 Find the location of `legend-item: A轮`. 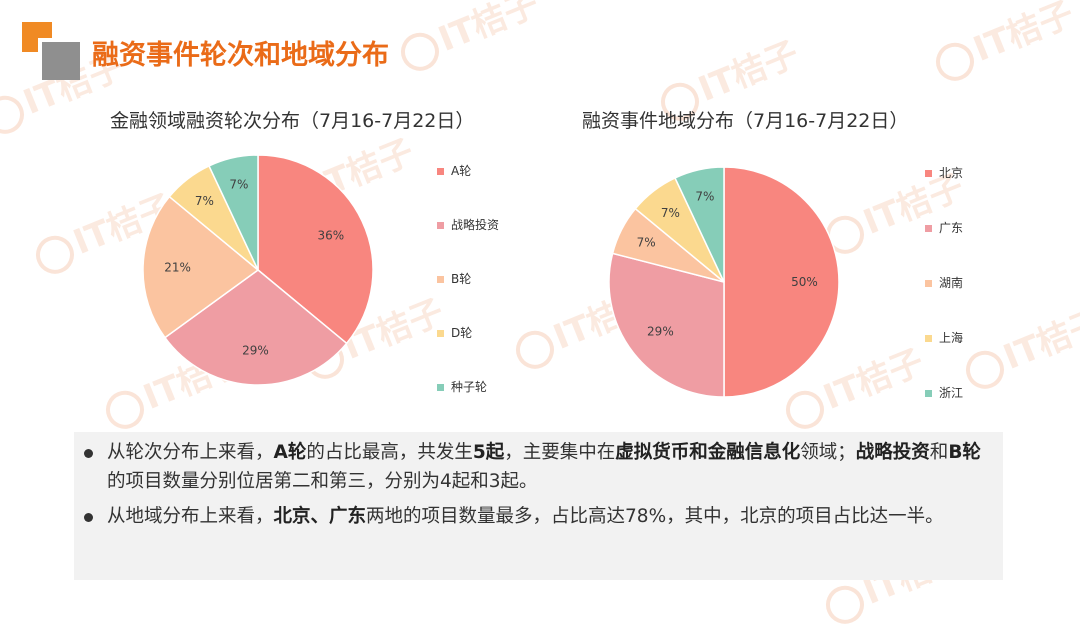

legend-item: A轮 is located at coordinates (454, 170).